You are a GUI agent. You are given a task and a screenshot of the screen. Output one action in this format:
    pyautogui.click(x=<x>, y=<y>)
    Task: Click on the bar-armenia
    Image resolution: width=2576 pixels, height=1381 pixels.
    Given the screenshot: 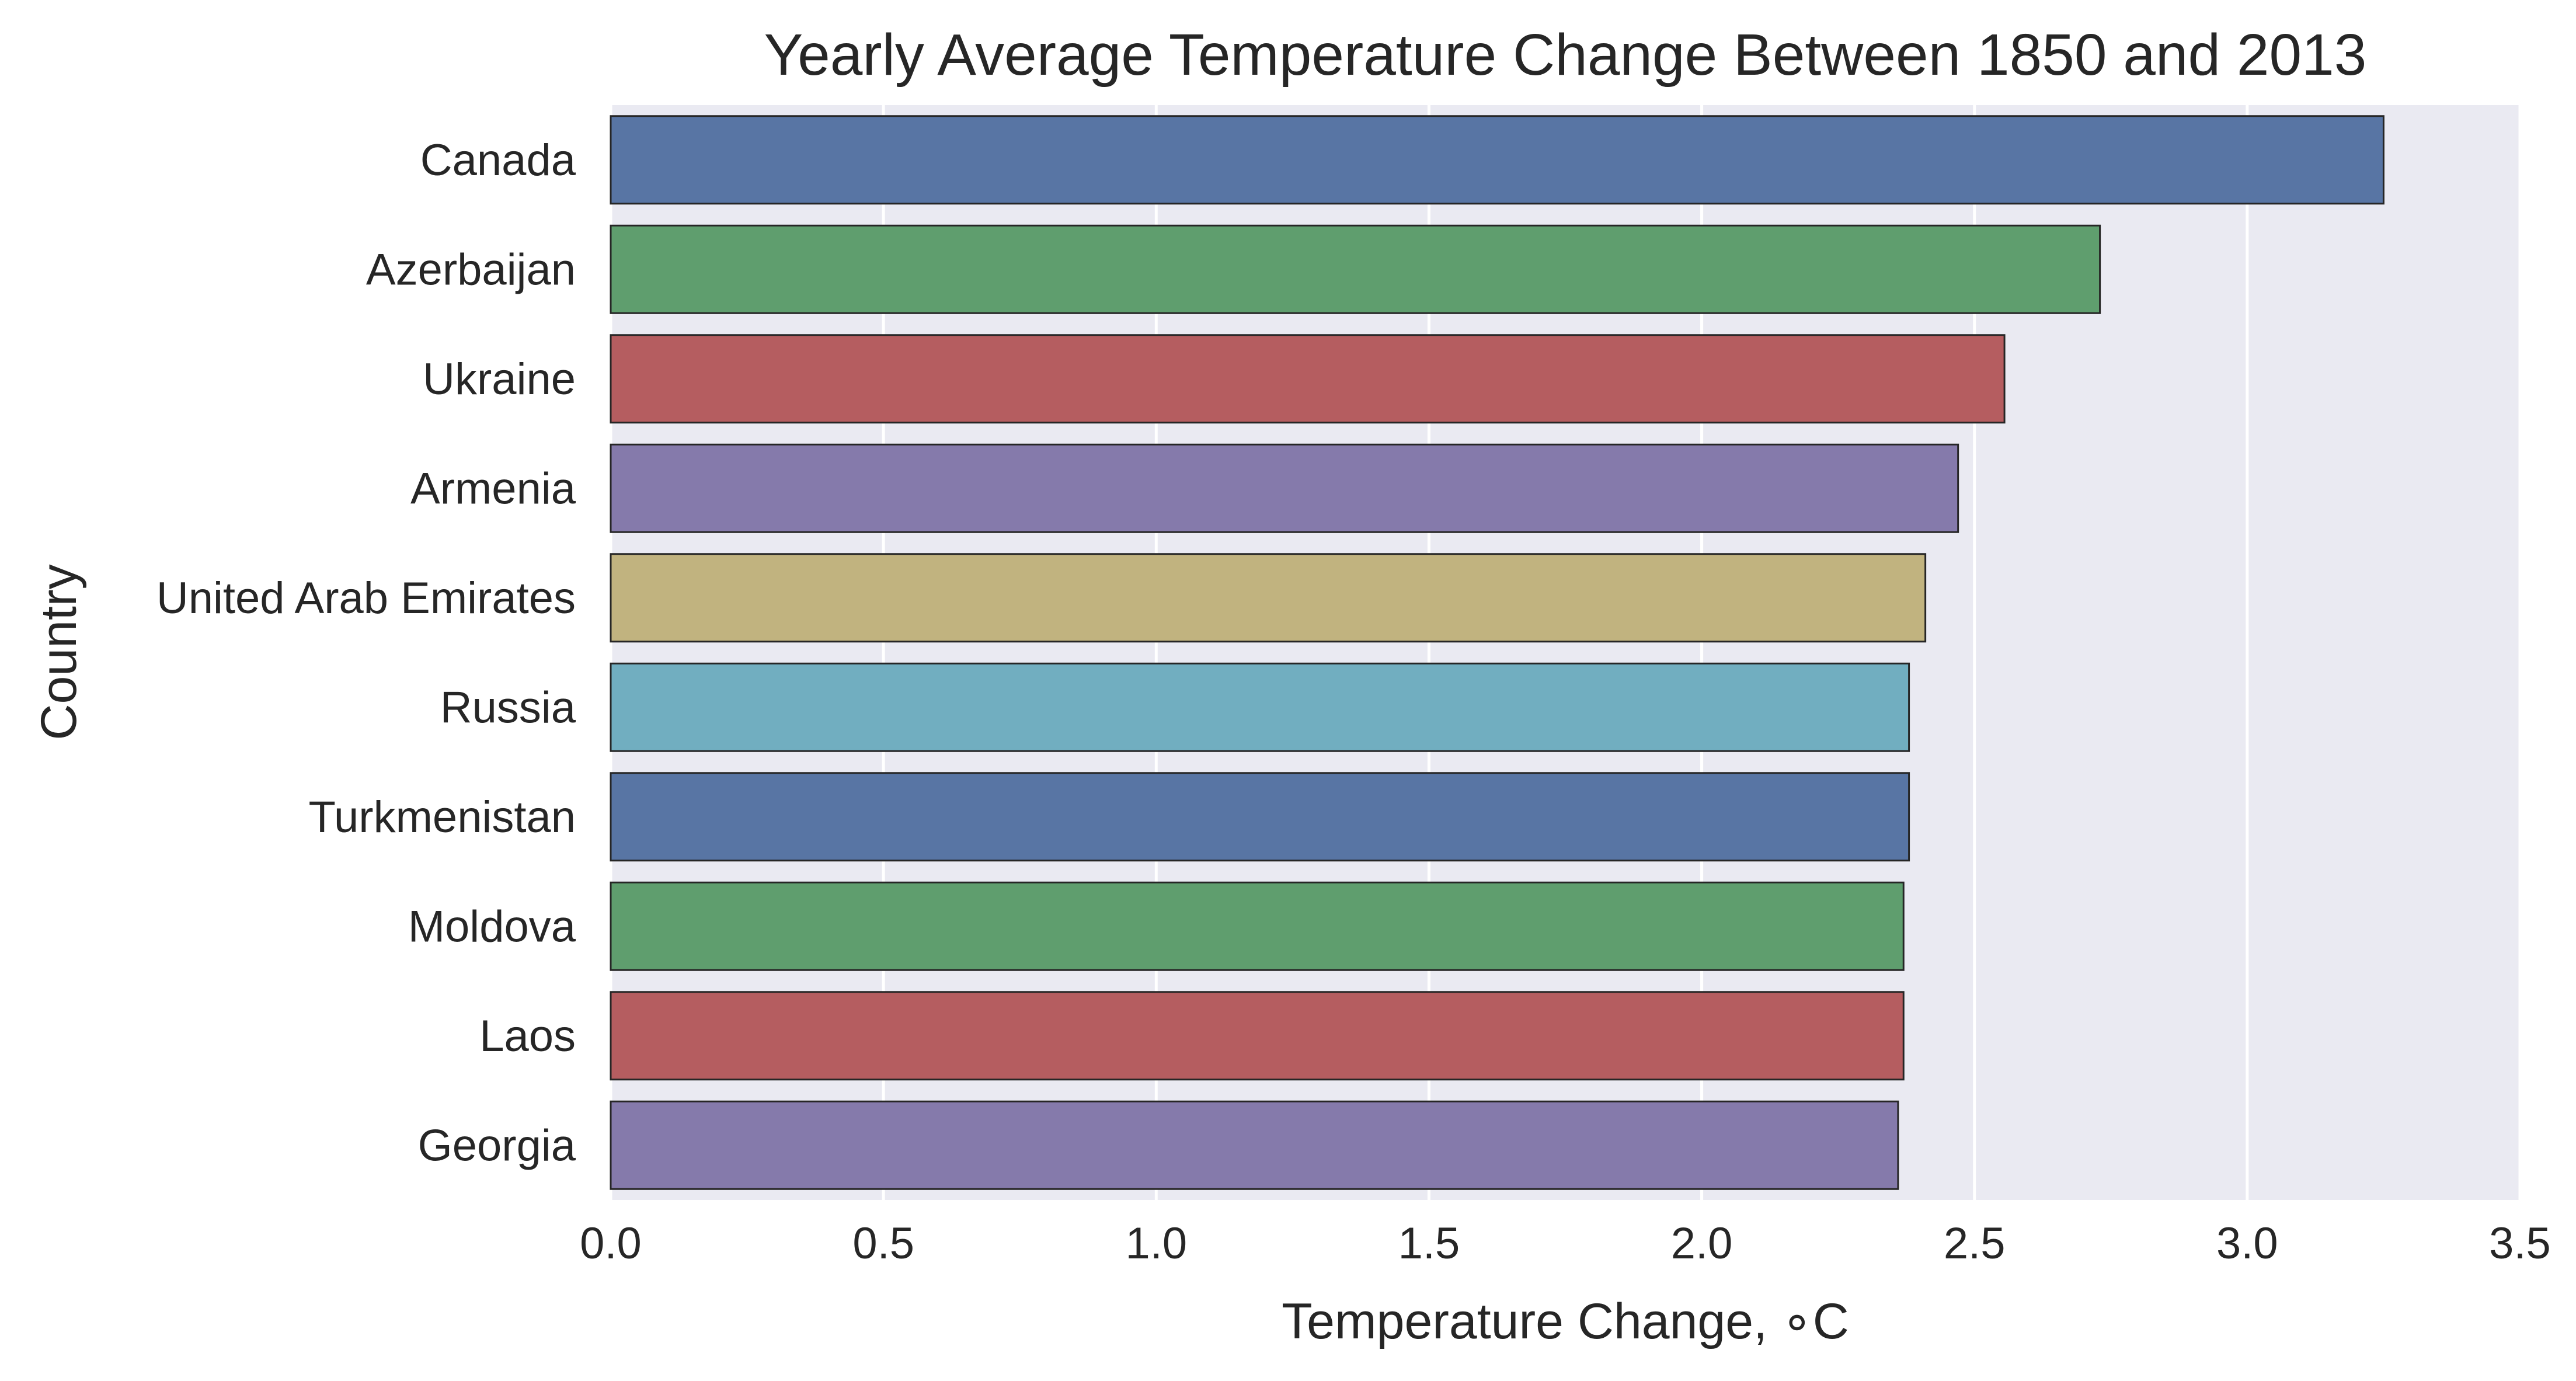 What is the action you would take?
    pyautogui.click(x=1284, y=488)
    